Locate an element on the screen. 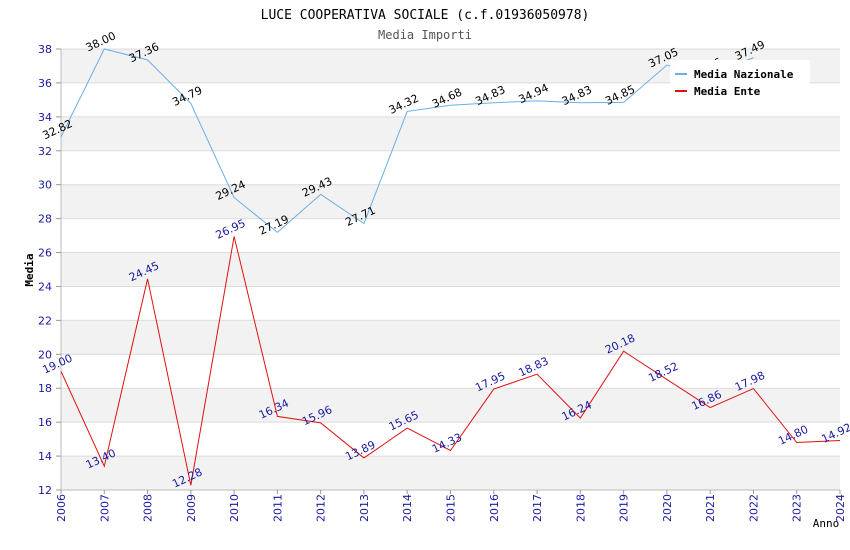 This screenshot has height=550, width=850. y-tick-label: 36 is located at coordinates (45, 83).